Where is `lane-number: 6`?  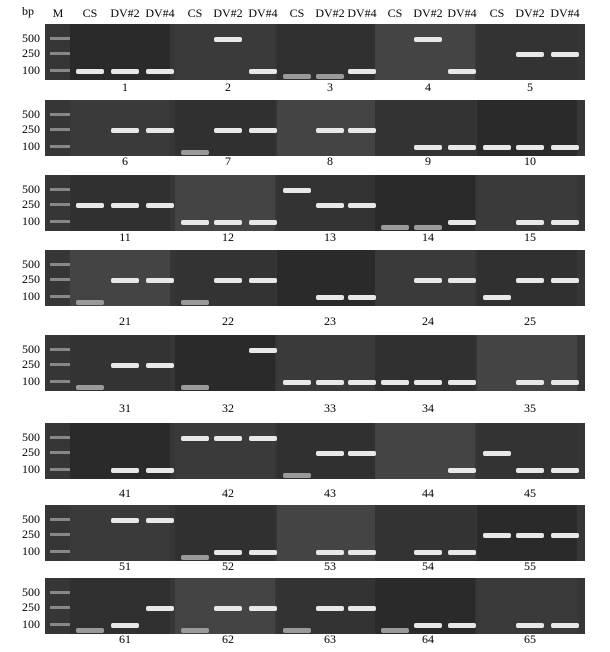
lane-number: 6 is located at coordinates (125, 161).